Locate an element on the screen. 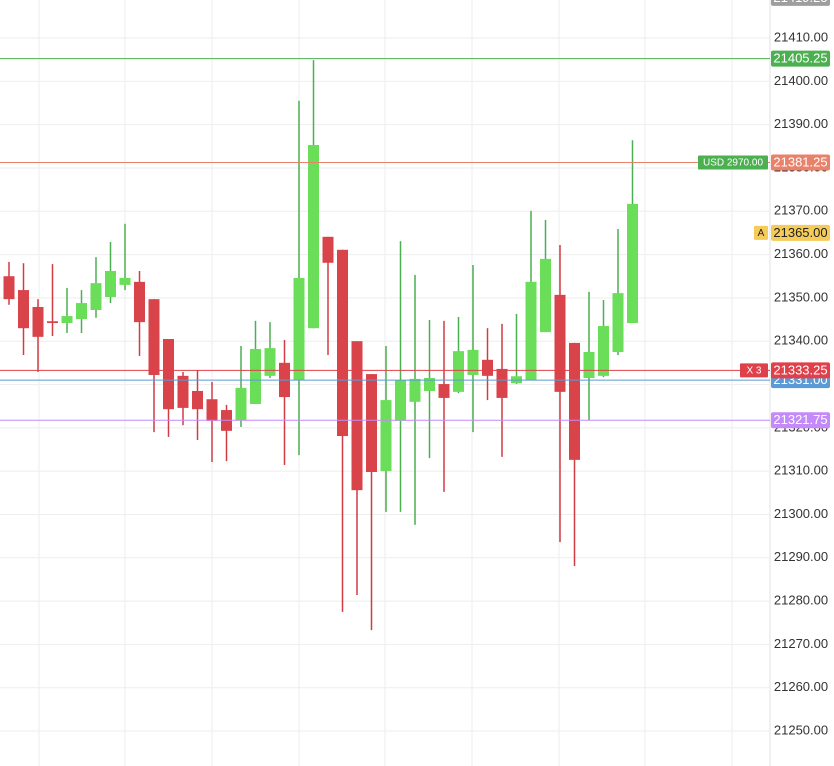  y-tick-label: 21360.00 is located at coordinates (801, 253).